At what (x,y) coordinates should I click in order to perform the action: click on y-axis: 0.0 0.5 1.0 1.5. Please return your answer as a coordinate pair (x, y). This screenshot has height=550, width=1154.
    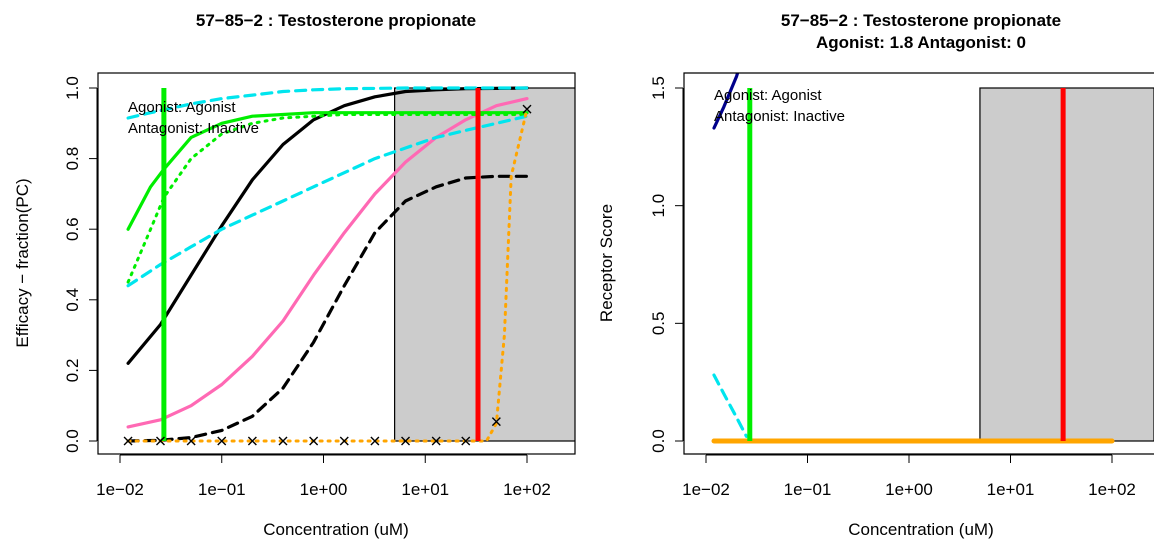
    Looking at the image, I should click on (666, 264).